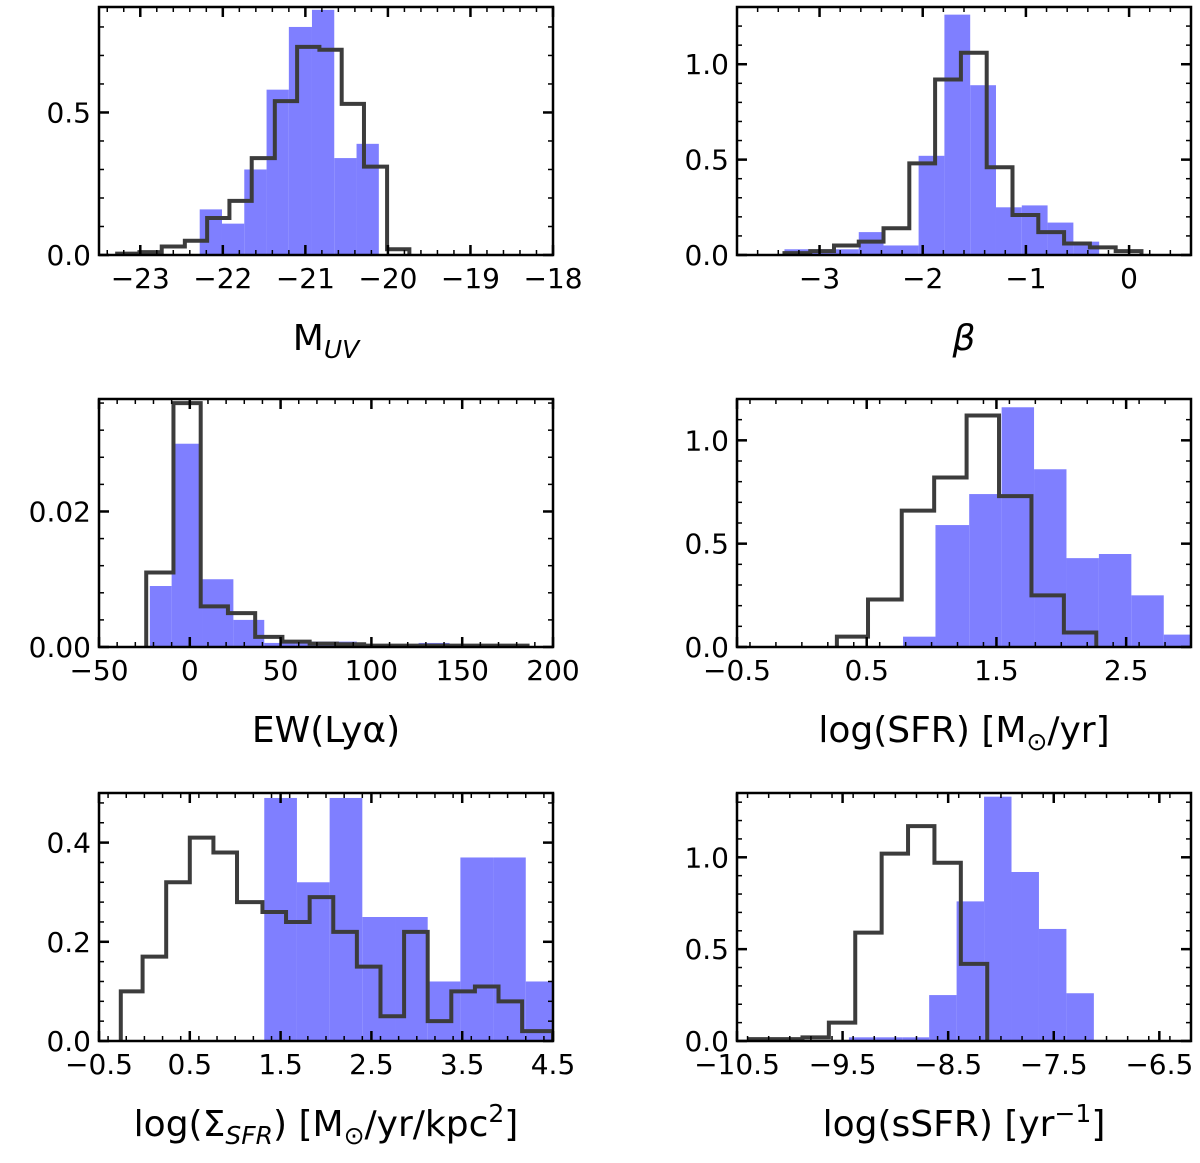 The image size is (1200, 1163). Describe the element at coordinates (68, 843) in the screenshot. I see `y-tick-label: 0.4` at that location.